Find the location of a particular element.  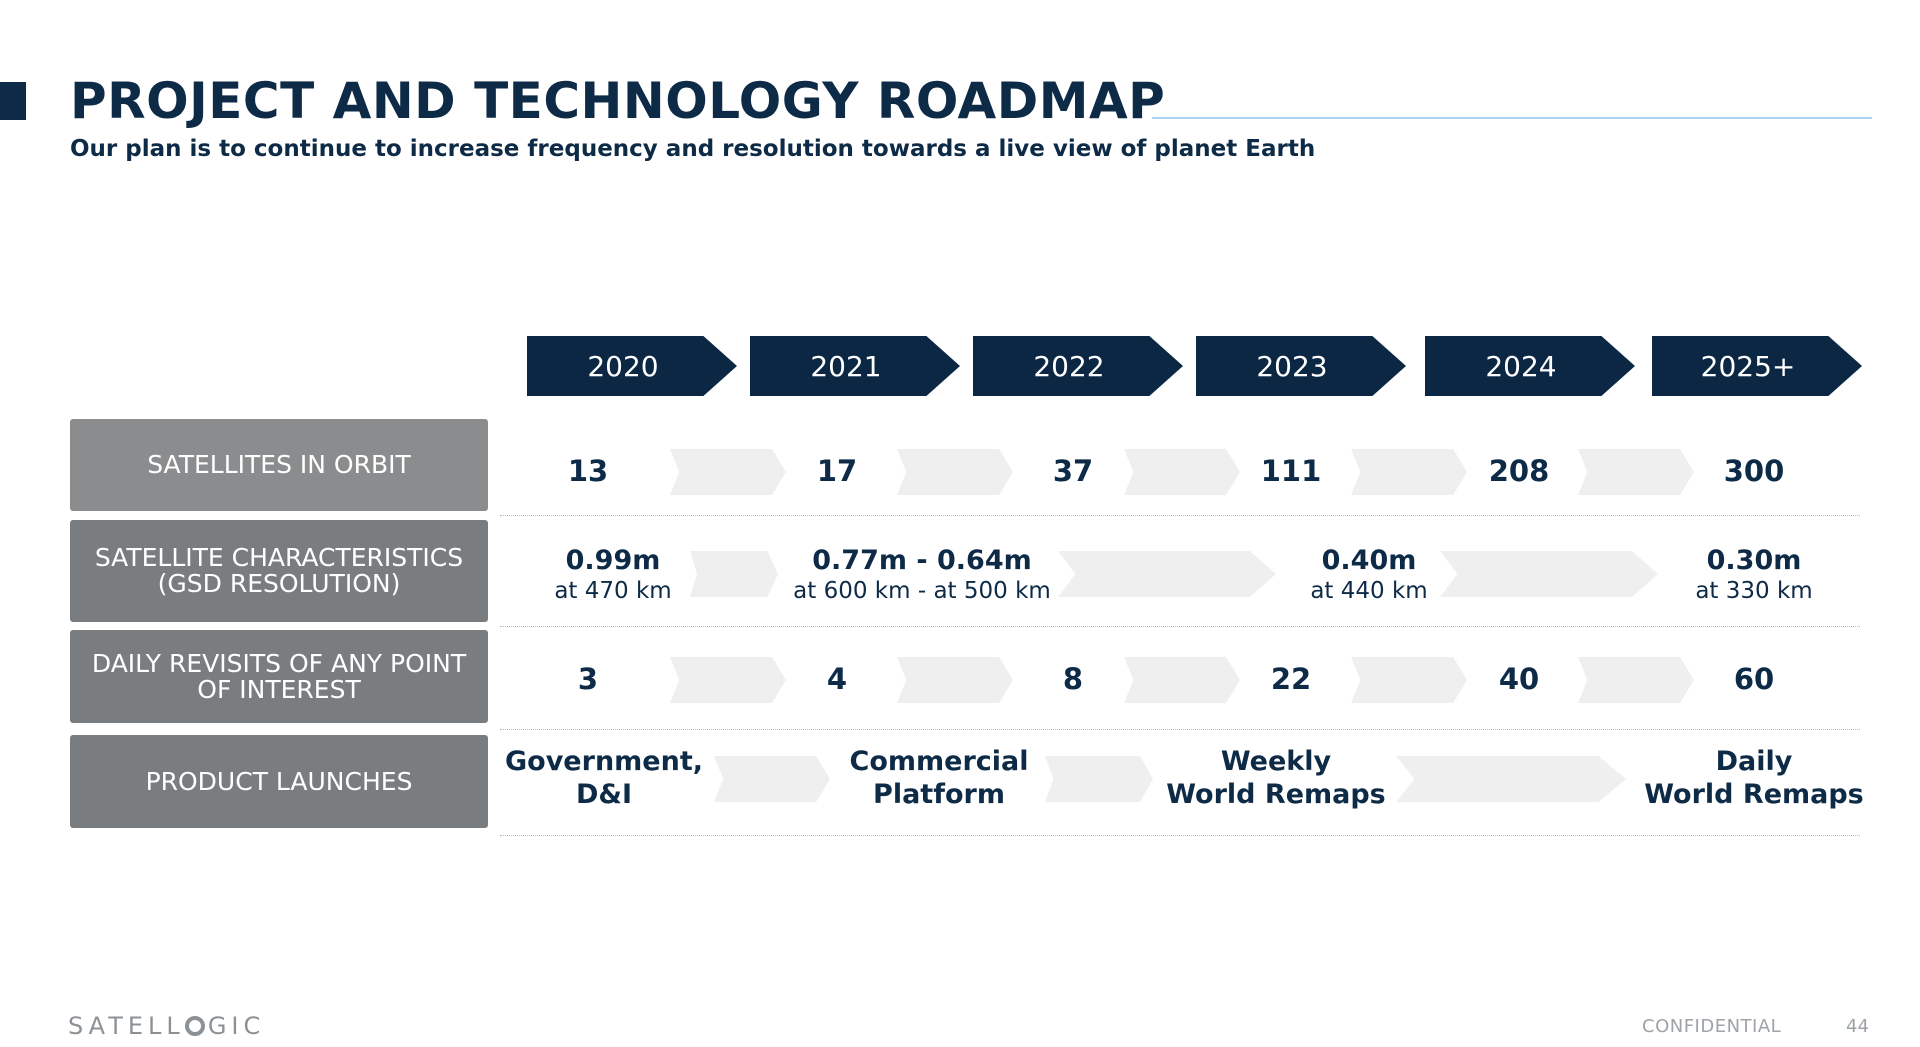

launch-line: D&I is located at coordinates (603, 794).